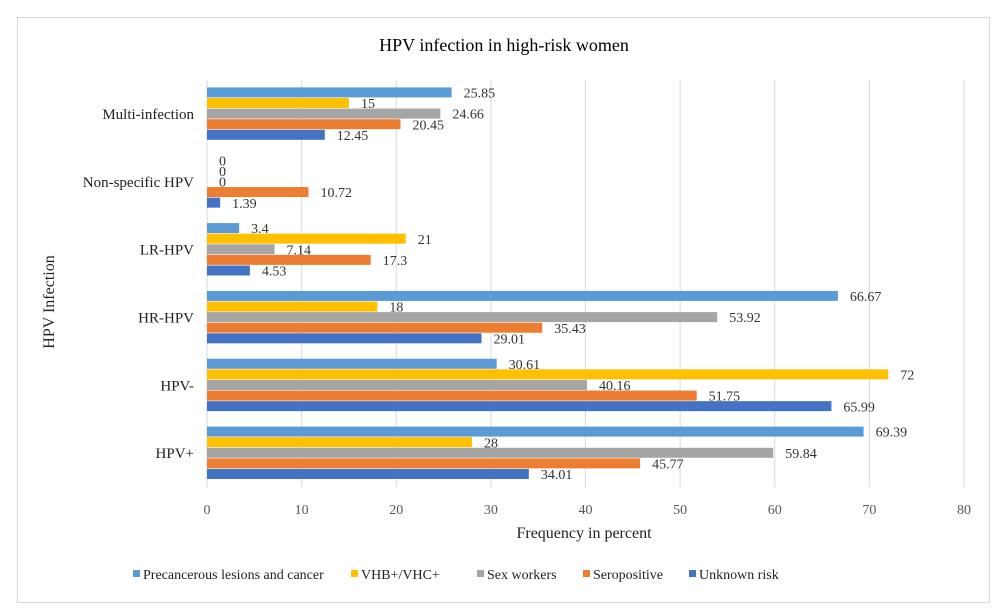 This screenshot has height=608, width=1008. Describe the element at coordinates (866, 297) in the screenshot. I see `data-label-3-0: 66.67` at that location.